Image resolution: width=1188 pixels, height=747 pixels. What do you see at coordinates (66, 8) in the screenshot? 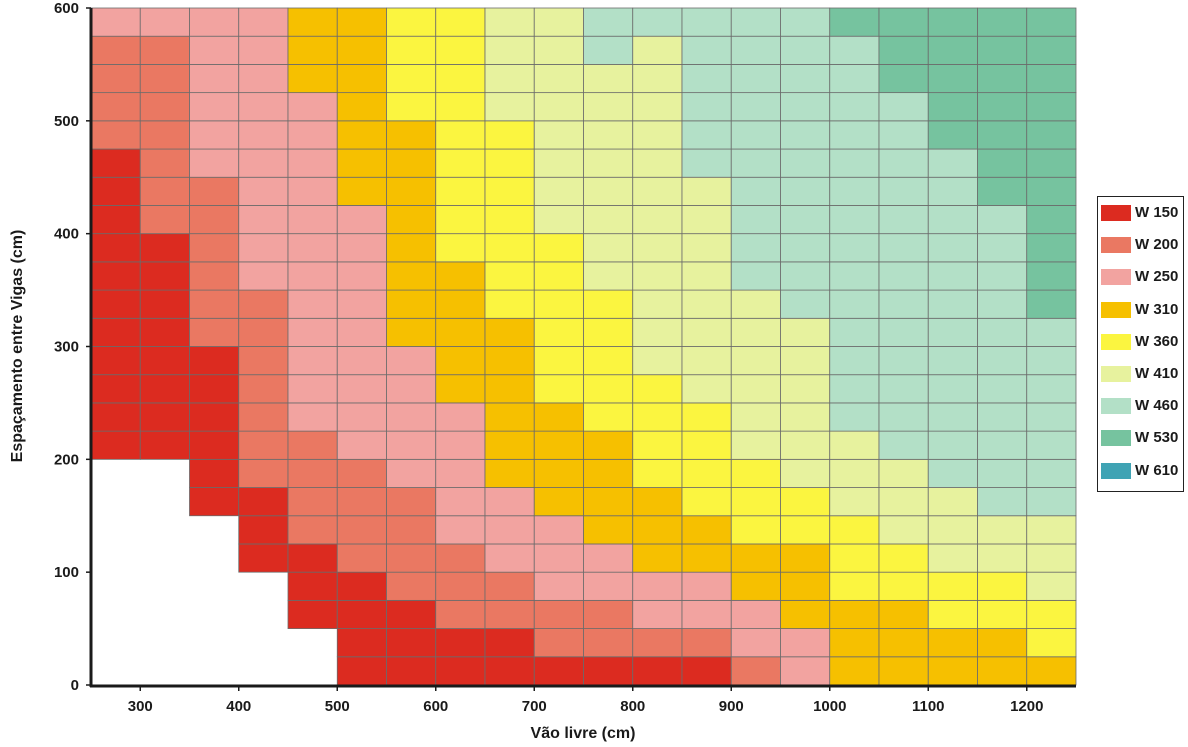
I see `y-tick-label: 600` at bounding box center [66, 8].